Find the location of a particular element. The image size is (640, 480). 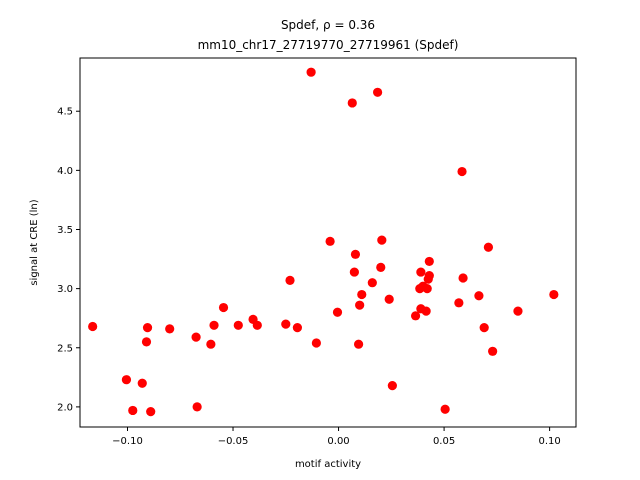

x-tick-label: 0.05 is located at coordinates (444, 441).